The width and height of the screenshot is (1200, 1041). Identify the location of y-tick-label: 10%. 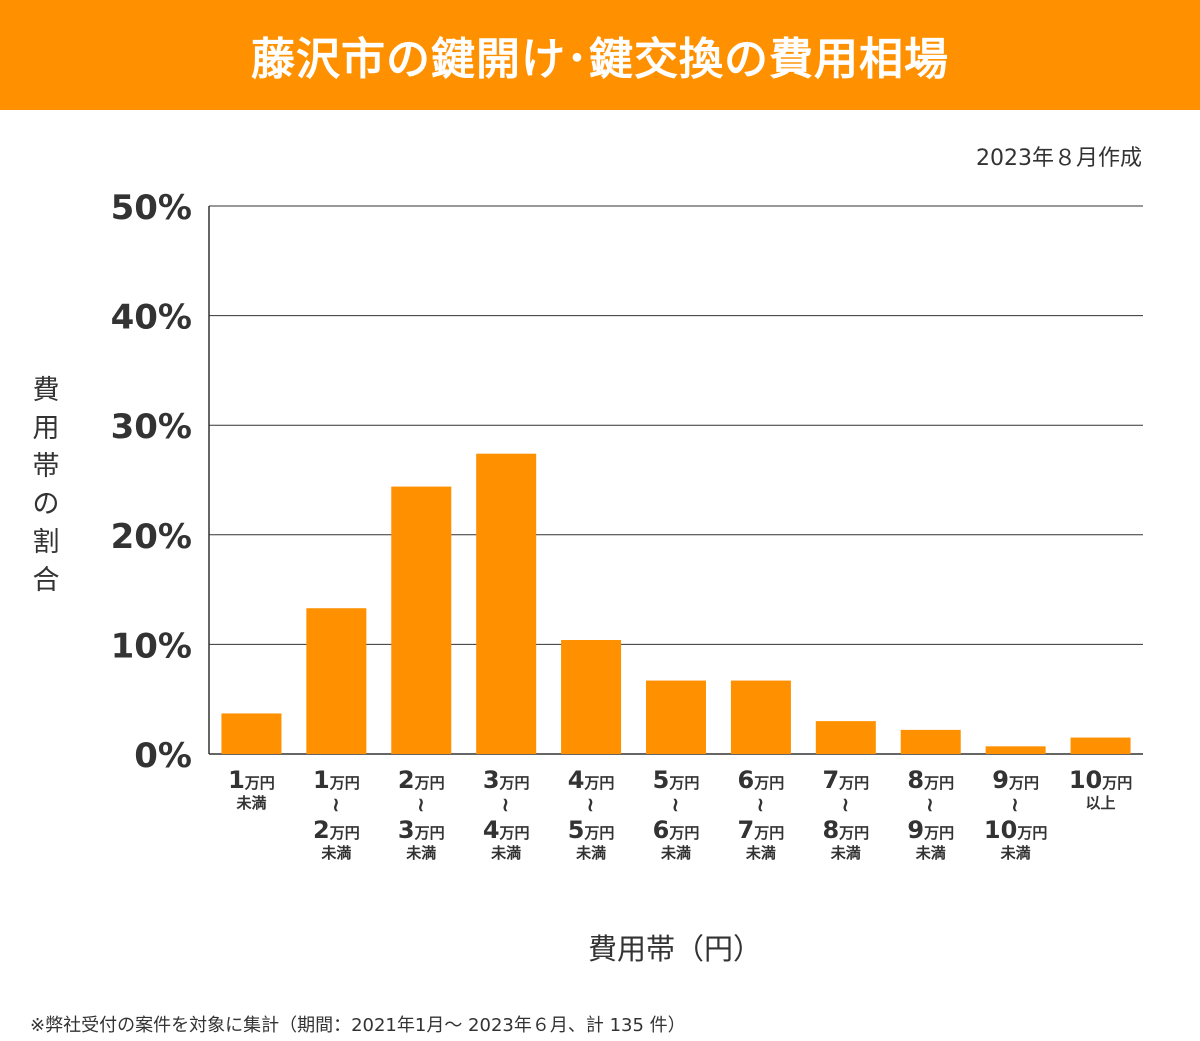
(151, 646).